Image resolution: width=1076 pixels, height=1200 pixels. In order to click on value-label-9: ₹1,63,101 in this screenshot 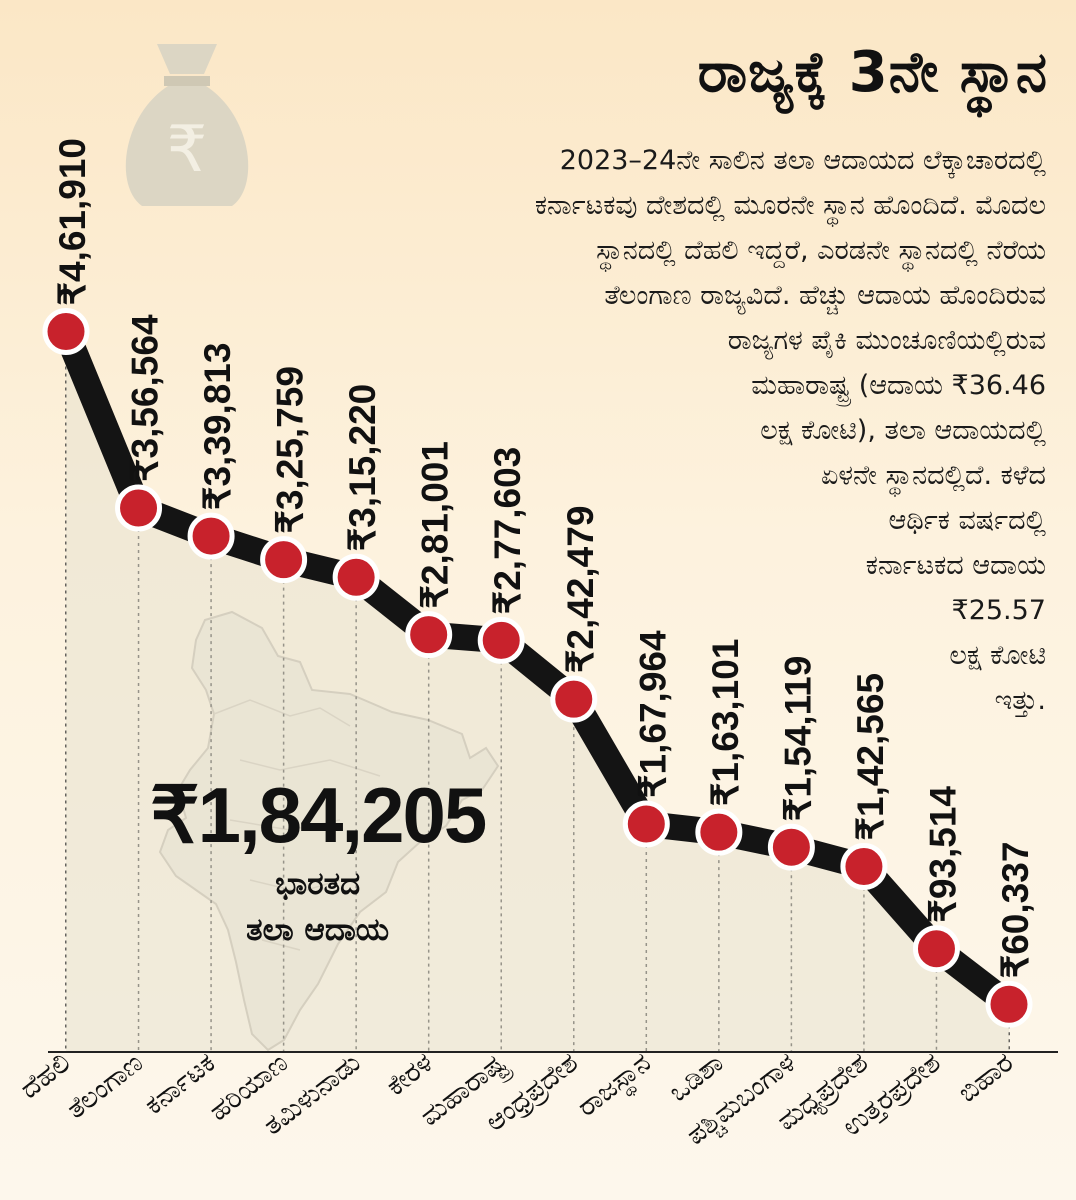, I will do `click(725, 723)`.